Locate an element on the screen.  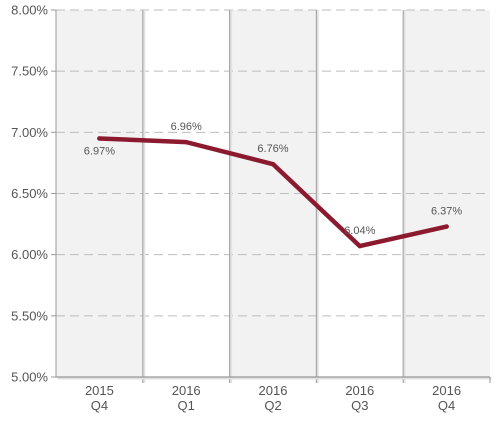
y-tick-label: 8.00% is located at coordinates (29, 10).